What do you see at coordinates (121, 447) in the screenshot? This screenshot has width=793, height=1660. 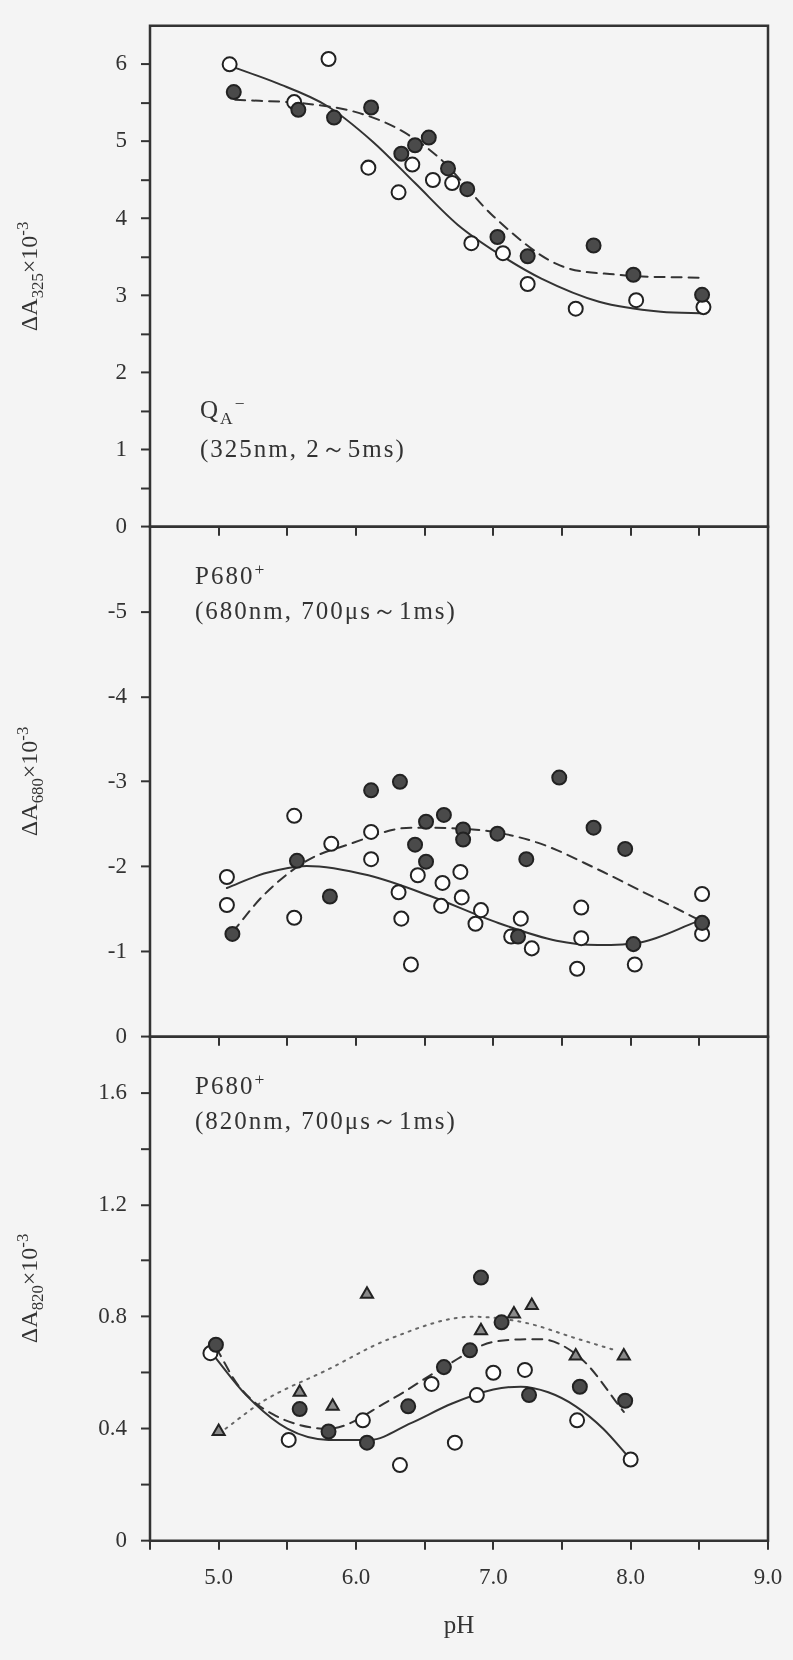 I see `y-tick-label: 1` at bounding box center [121, 447].